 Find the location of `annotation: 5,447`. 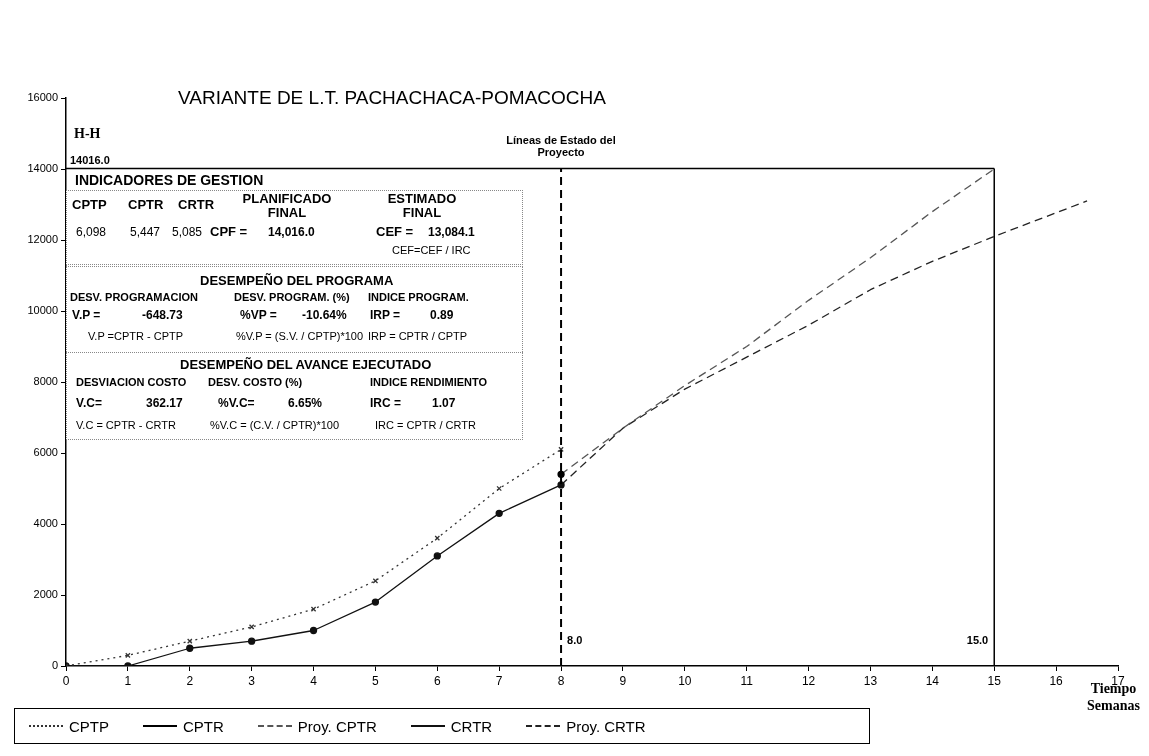

annotation: 5,447 is located at coordinates (145, 232).